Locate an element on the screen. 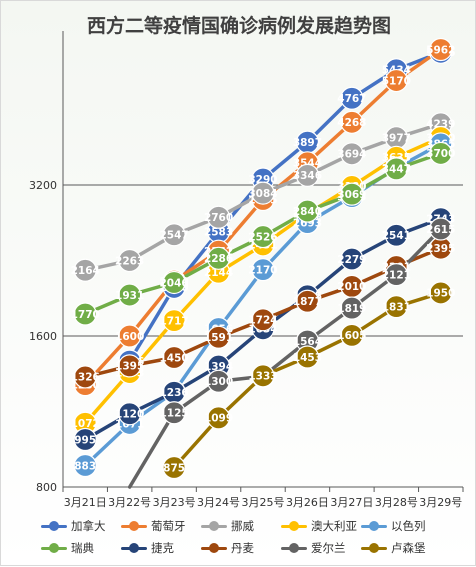 The width and height of the screenshot is (476, 567). y-tick-label: 800 is located at coordinates (46, 487).